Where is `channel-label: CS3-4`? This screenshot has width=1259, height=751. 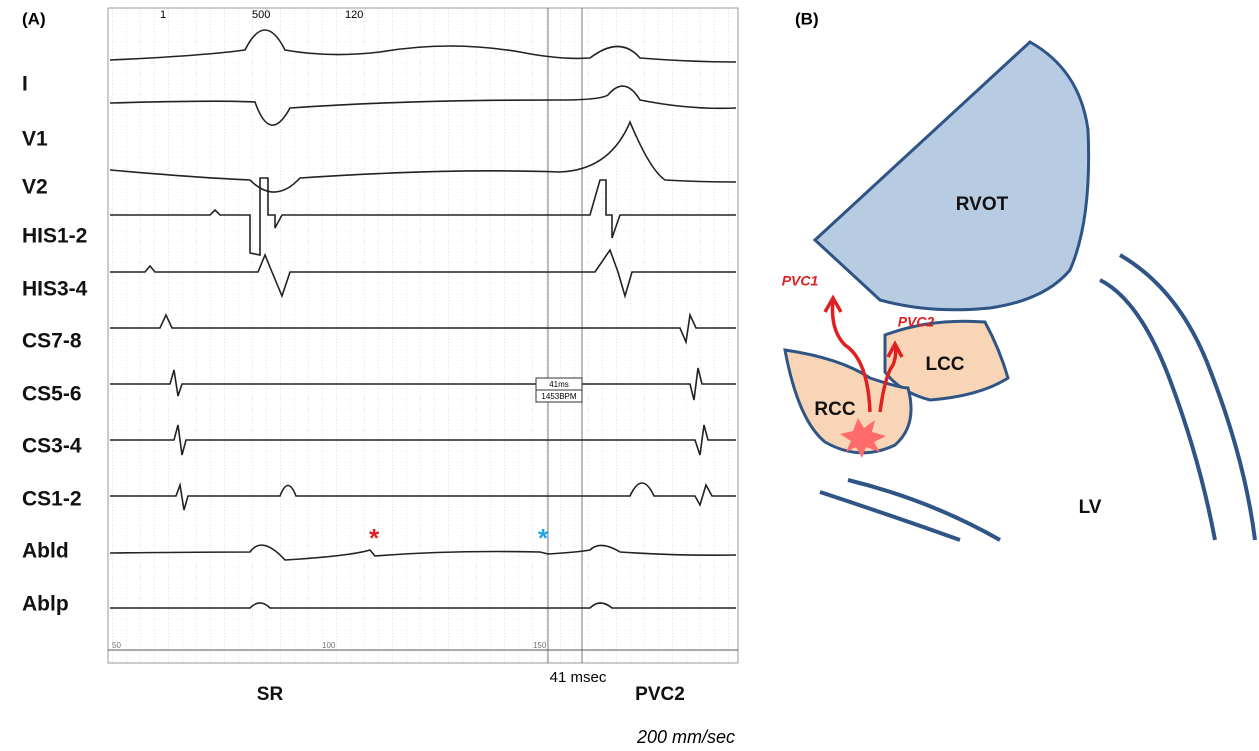
channel-label: CS3-4 is located at coordinates (52, 446).